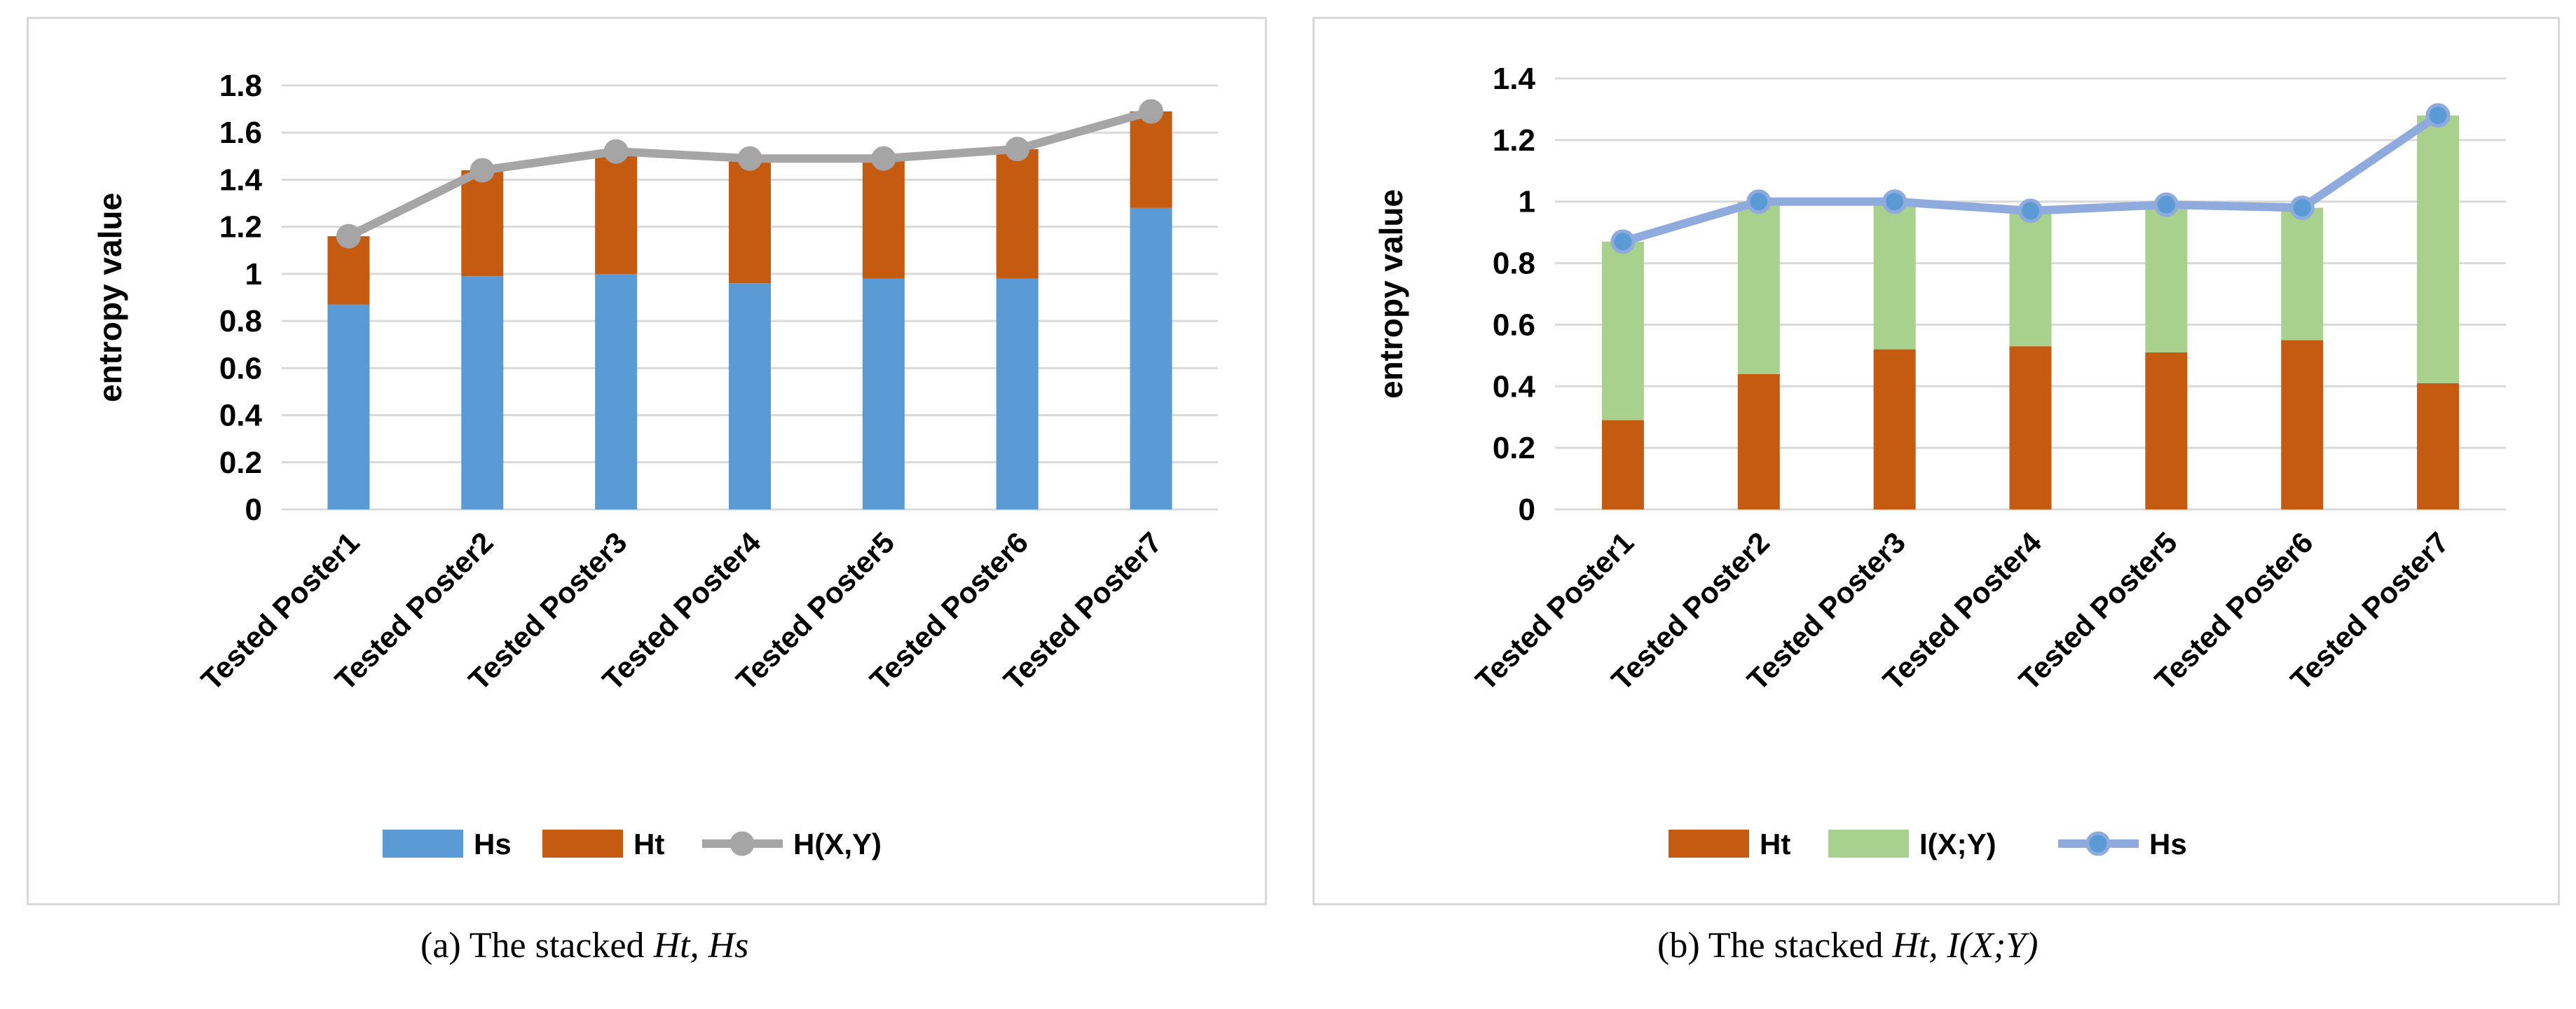 The image size is (2576, 1009). I want to click on caption-b-math: Ht, I(X;Y), so click(1965, 946).